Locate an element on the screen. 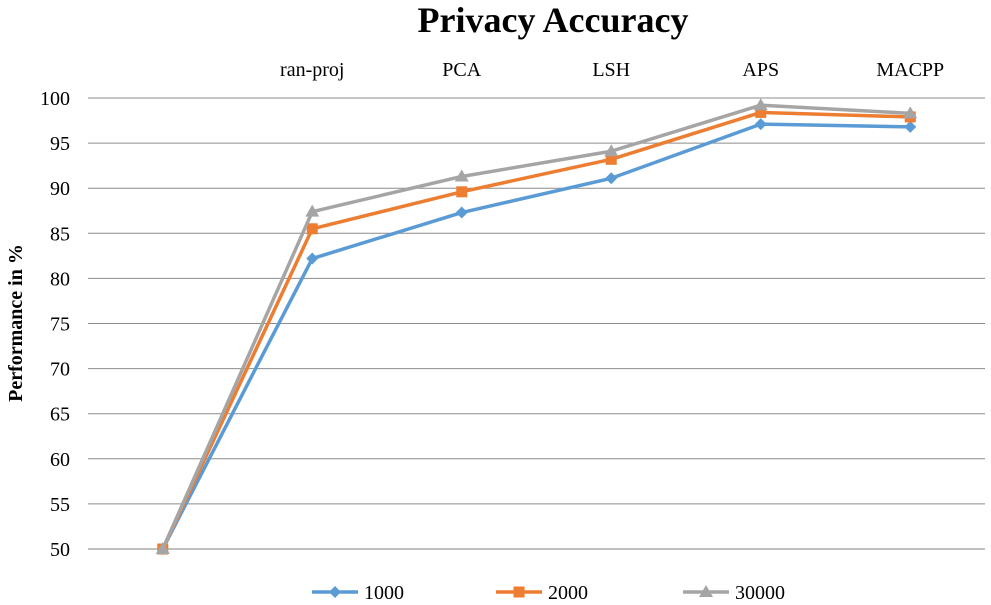 The image size is (991, 605). category-labels: ran-proj PCA LSH APS MACPP is located at coordinates (612, 70).